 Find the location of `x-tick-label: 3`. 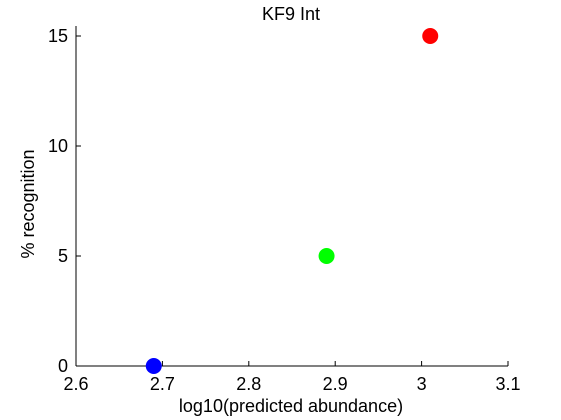

x-tick-label: 3 is located at coordinates (422, 384).